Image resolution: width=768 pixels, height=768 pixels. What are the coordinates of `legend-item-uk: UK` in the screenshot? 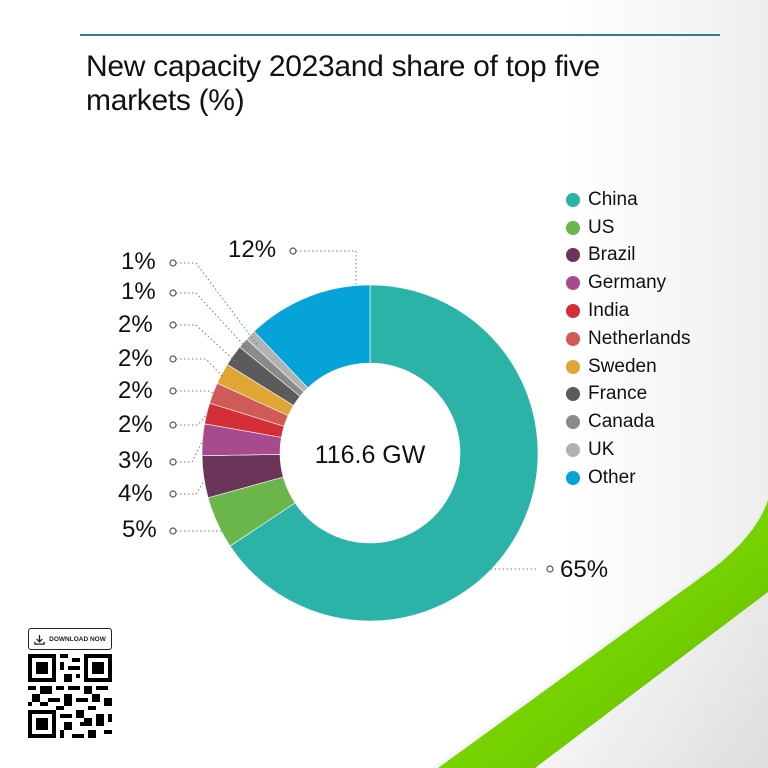 It's located at (651, 450).